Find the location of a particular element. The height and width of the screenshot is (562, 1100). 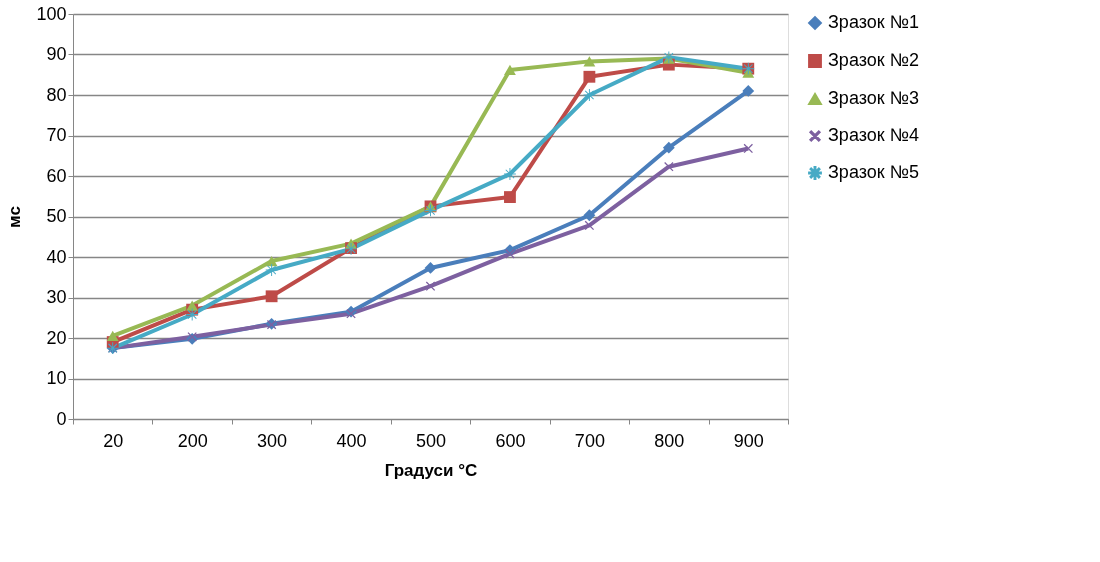

x-tick-label: 900 is located at coordinates (748, 440).